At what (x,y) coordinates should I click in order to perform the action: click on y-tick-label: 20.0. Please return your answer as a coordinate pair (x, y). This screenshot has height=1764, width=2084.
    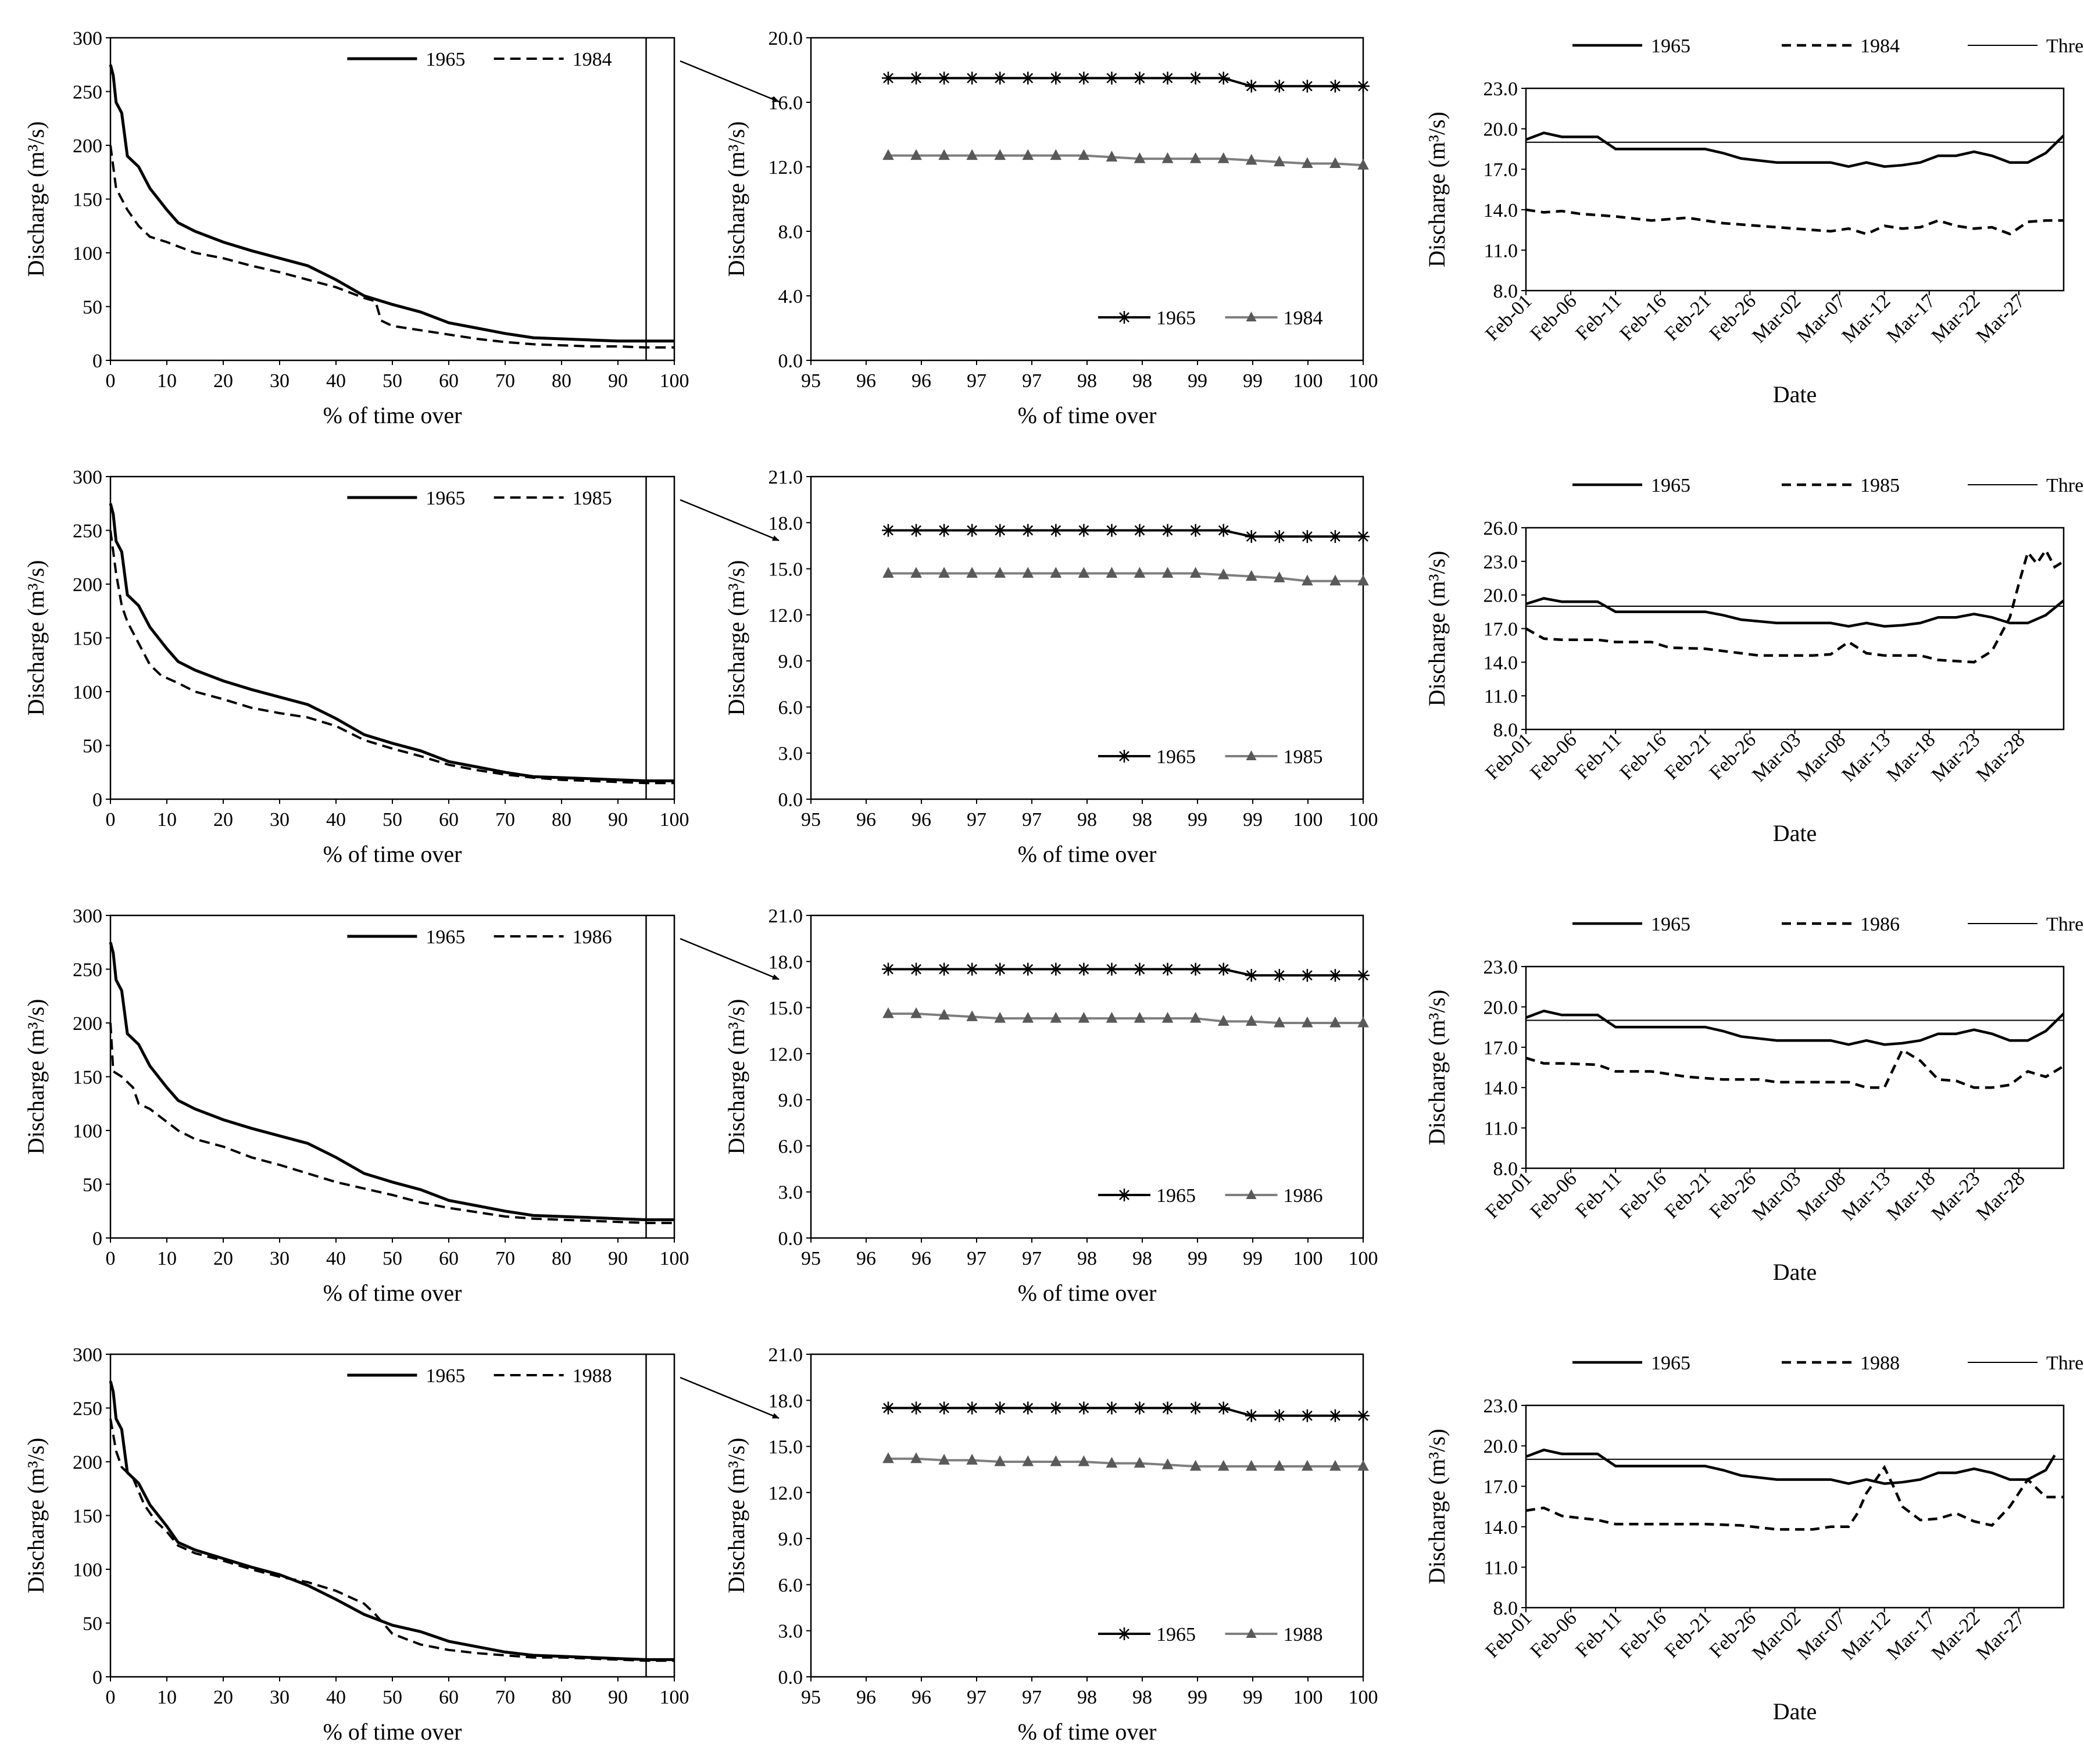
    Looking at the image, I should click on (1501, 596).